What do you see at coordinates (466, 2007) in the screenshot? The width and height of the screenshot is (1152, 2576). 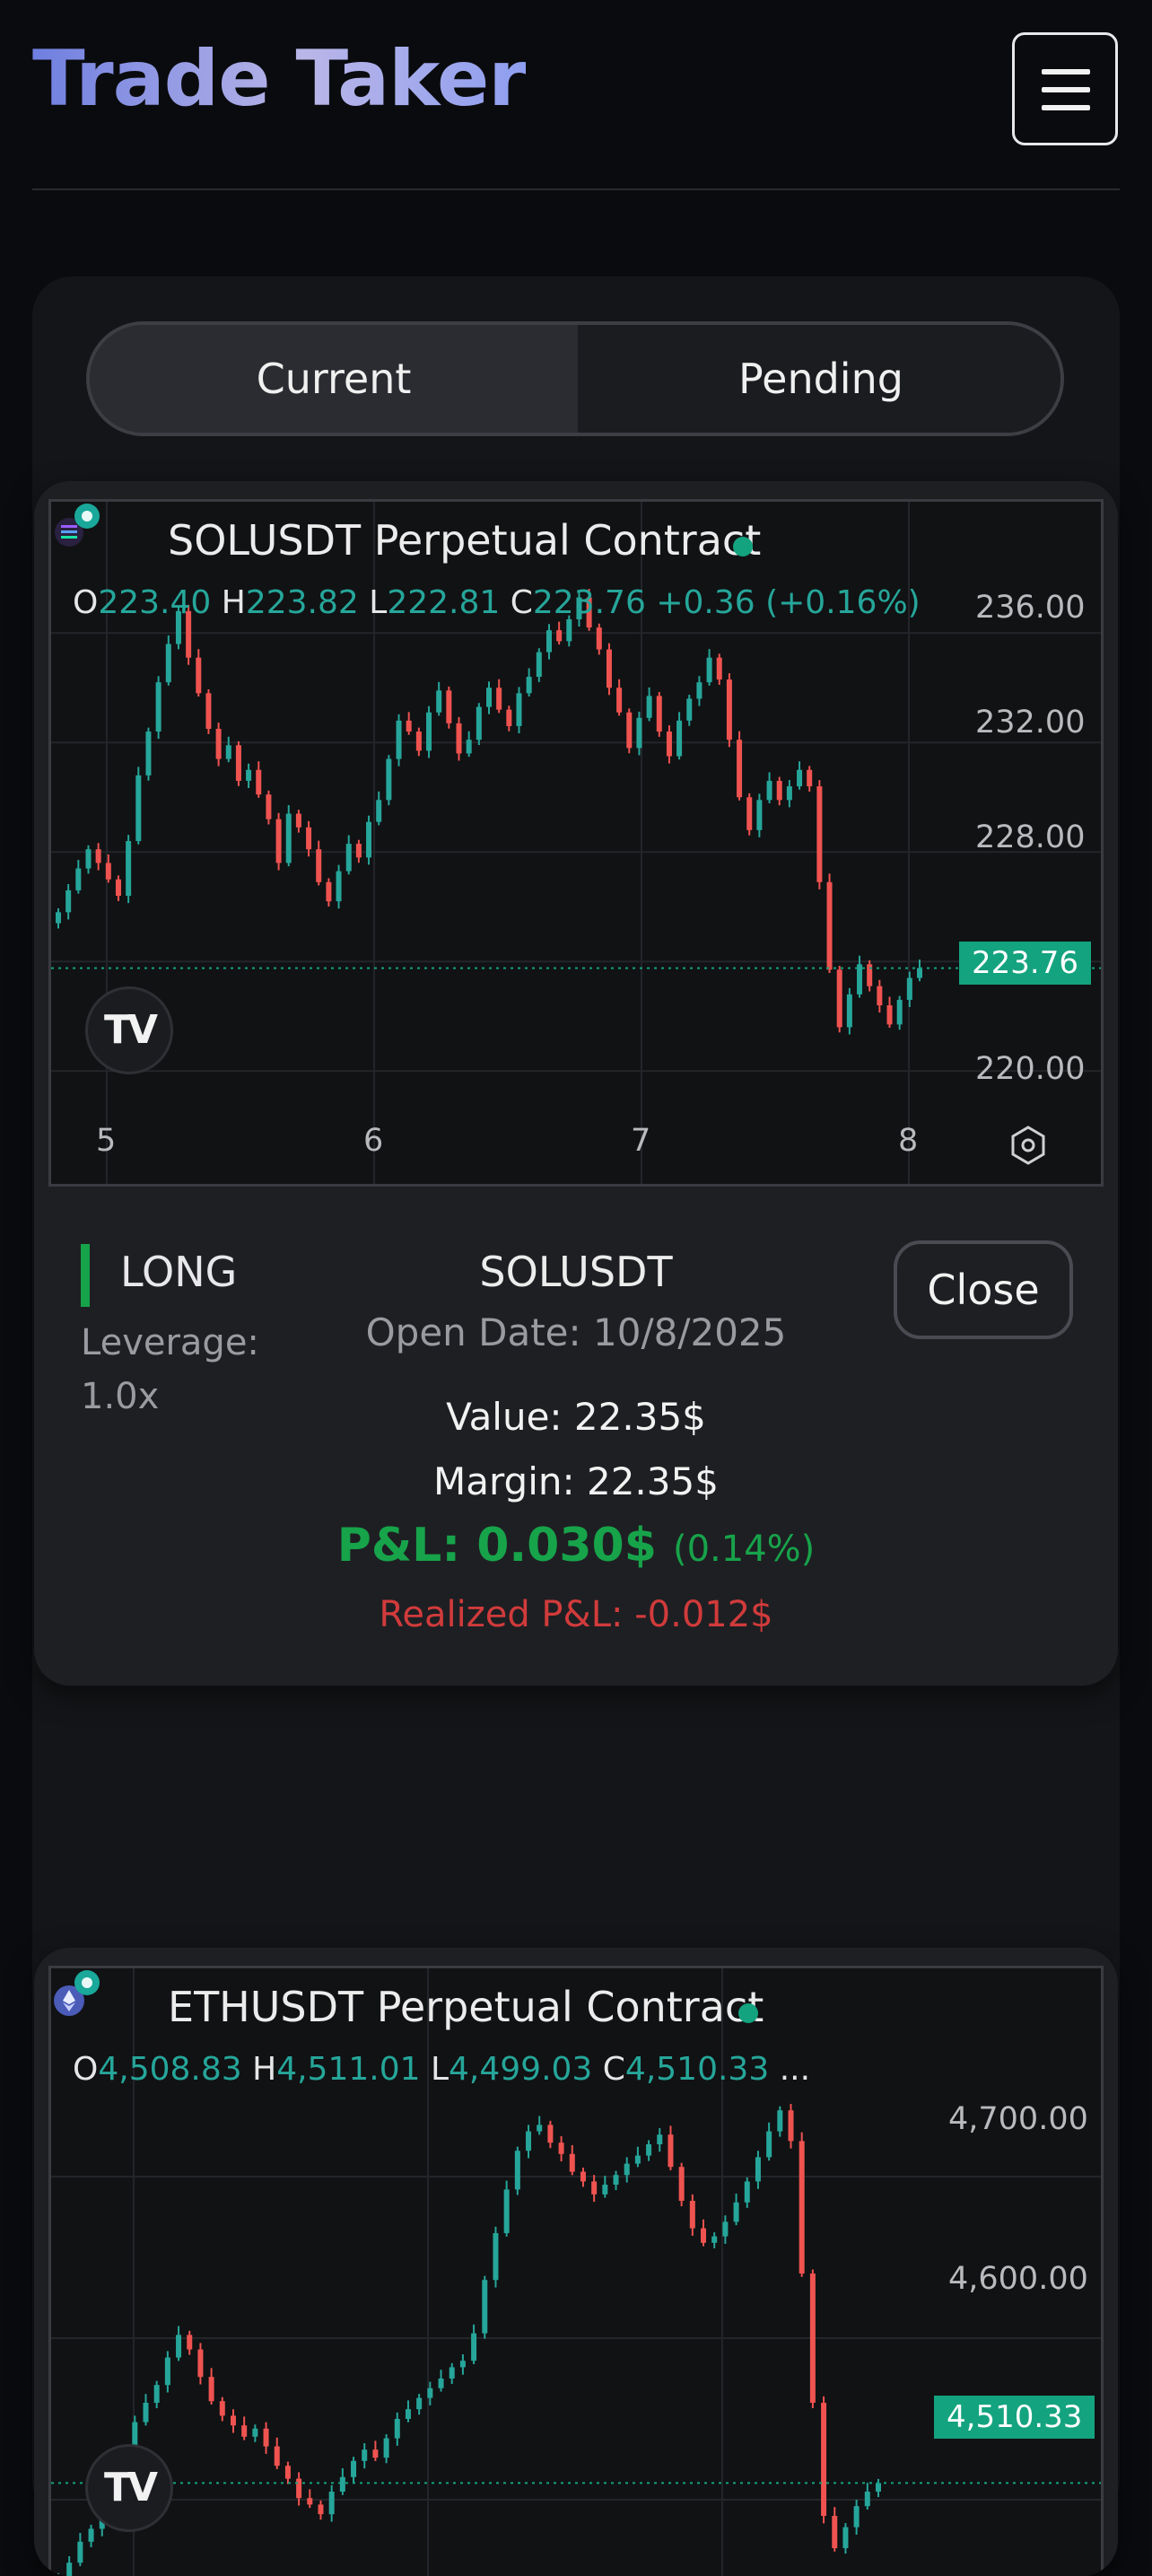 I see `chart-symbol-title: ETHUSDT Perpetual Contract` at bounding box center [466, 2007].